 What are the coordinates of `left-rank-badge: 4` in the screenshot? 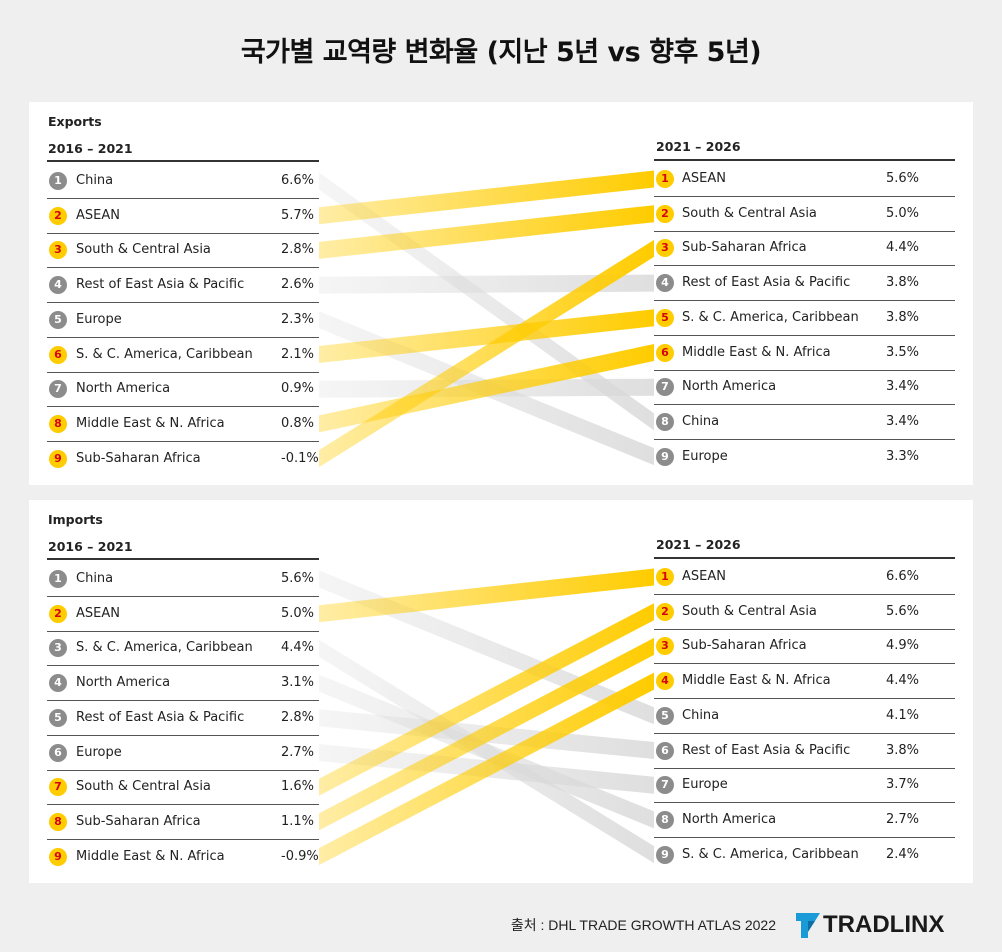 It's located at (58, 285).